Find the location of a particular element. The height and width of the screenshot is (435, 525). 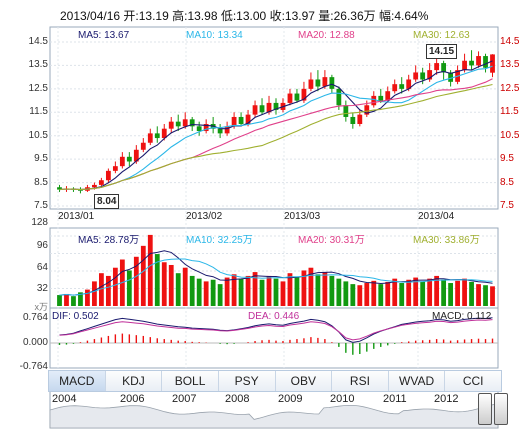

price-axis-right-label: 10.5 is located at coordinates (510, 135).